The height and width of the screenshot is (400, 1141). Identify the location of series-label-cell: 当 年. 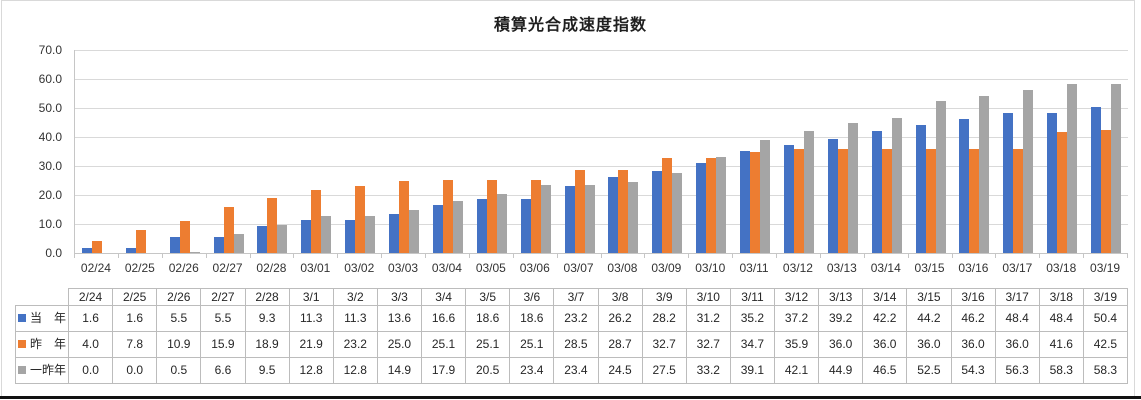
(42, 318).